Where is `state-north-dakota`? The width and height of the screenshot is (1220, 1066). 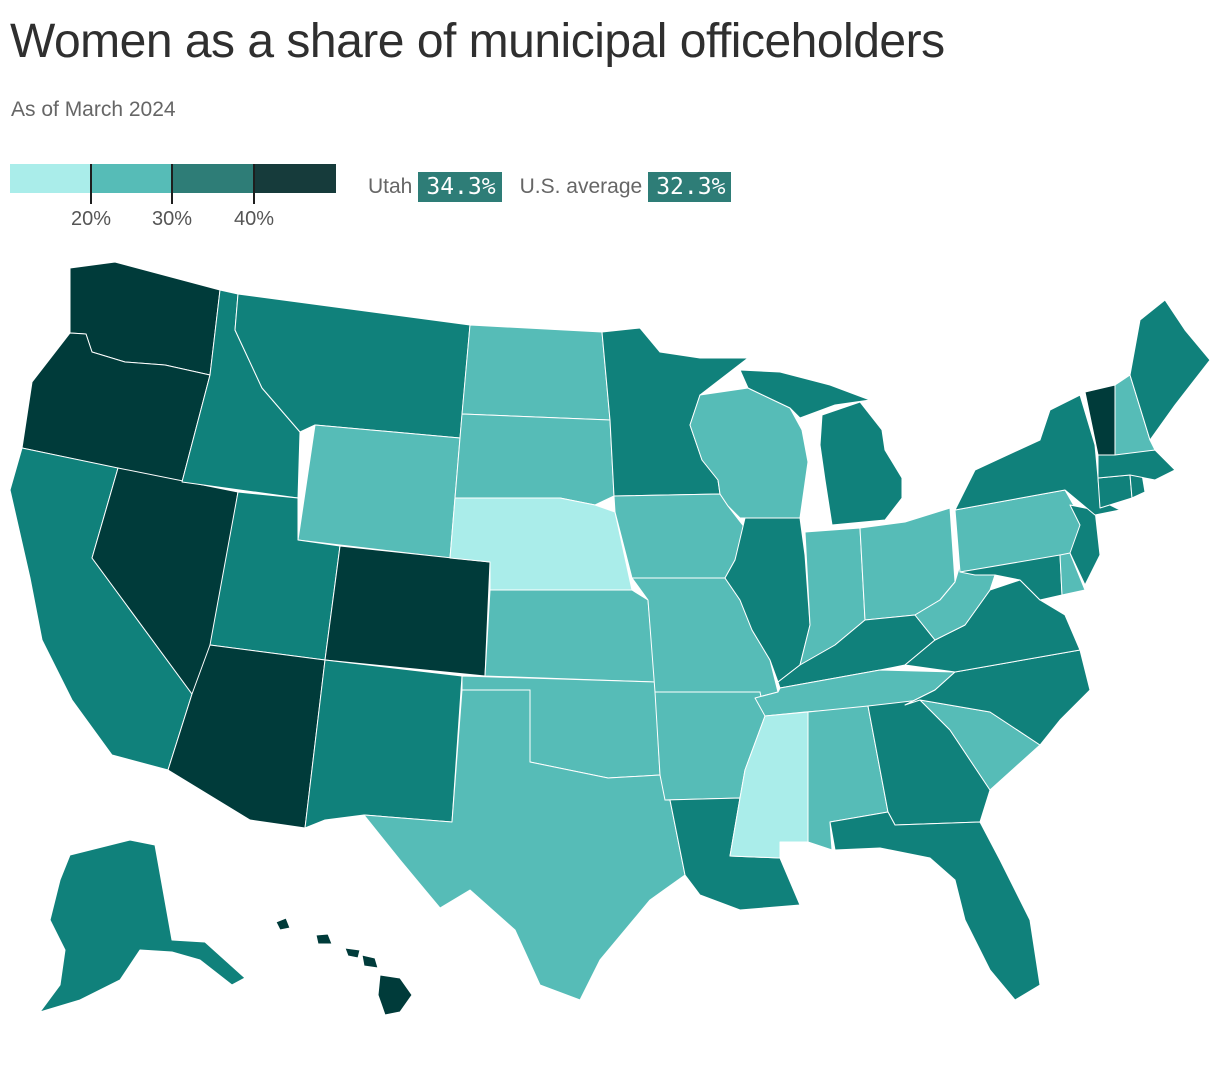
state-north-dakota is located at coordinates (536, 372).